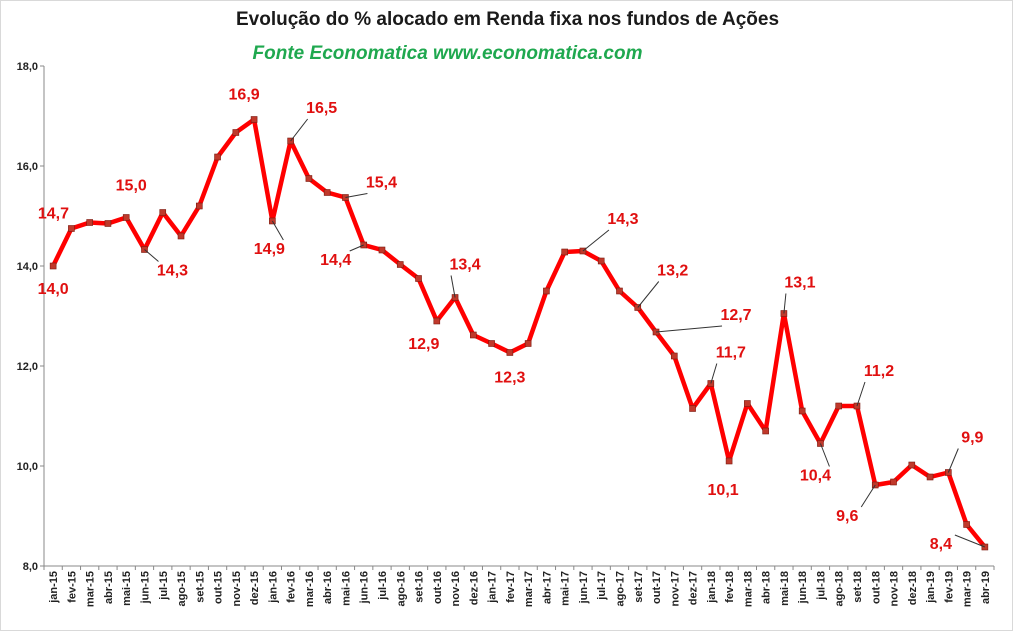 This screenshot has height=632, width=1013. What do you see at coordinates (172, 271) in the screenshot?
I see `data-label: 14,3` at bounding box center [172, 271].